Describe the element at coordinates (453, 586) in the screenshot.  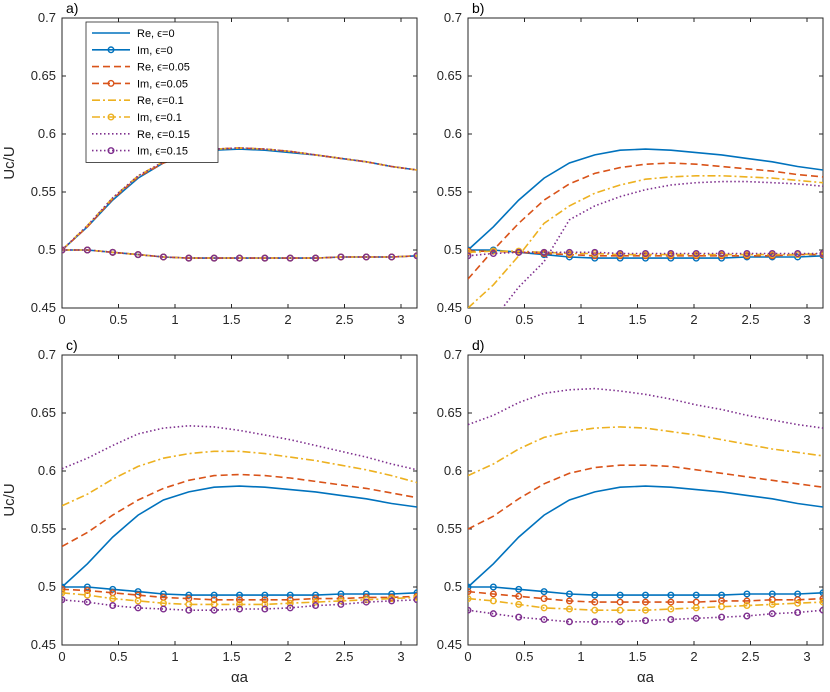
I see `y-tick-label: 0.5` at that location.